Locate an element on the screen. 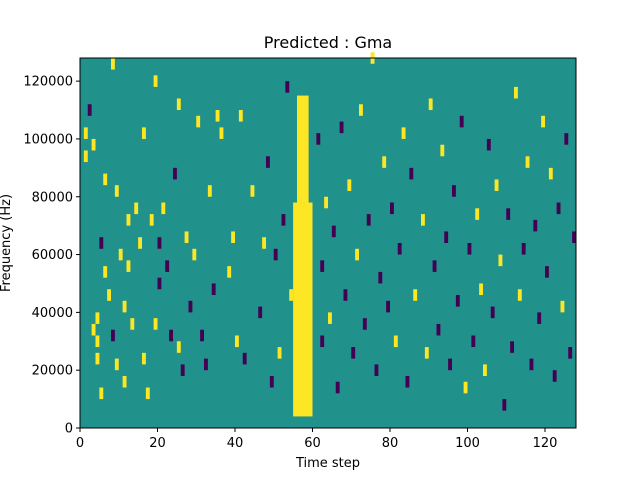 This screenshot has width=640, height=480. x-tick-label: 20 is located at coordinates (157, 443).